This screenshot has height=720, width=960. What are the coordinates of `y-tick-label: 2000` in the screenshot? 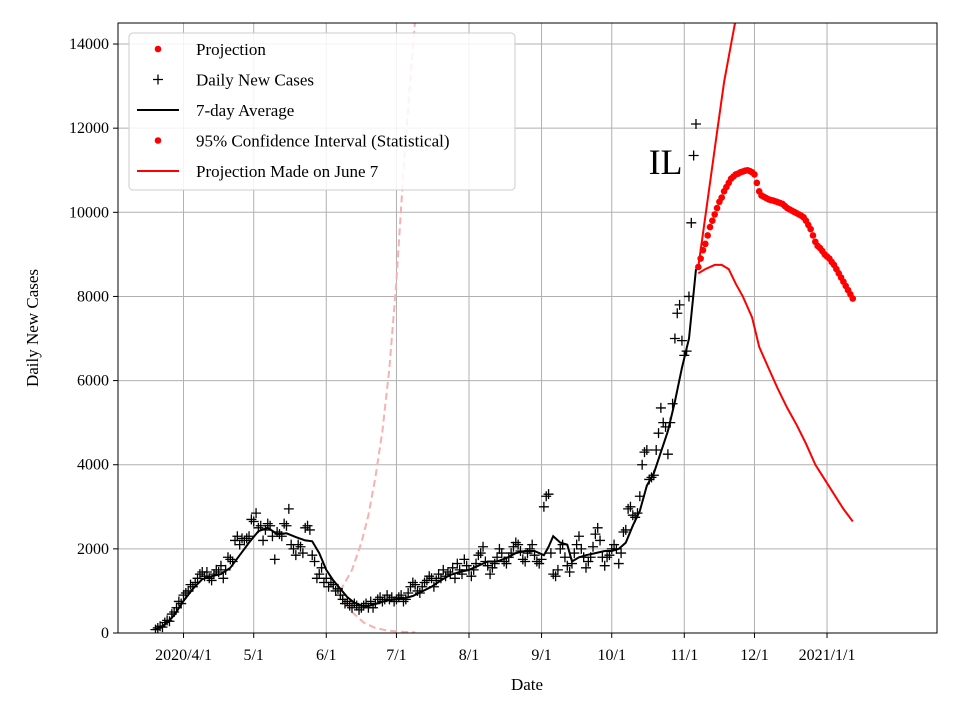 It's located at (93, 549).